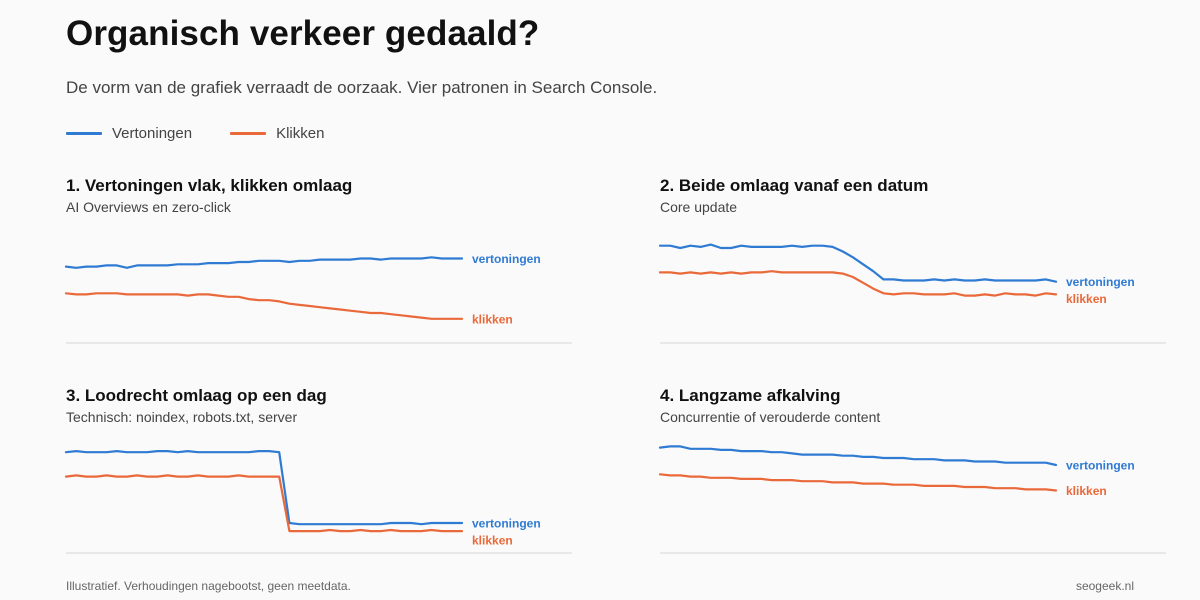  I want to click on legend-item-klikken: Klikken, so click(277, 133).